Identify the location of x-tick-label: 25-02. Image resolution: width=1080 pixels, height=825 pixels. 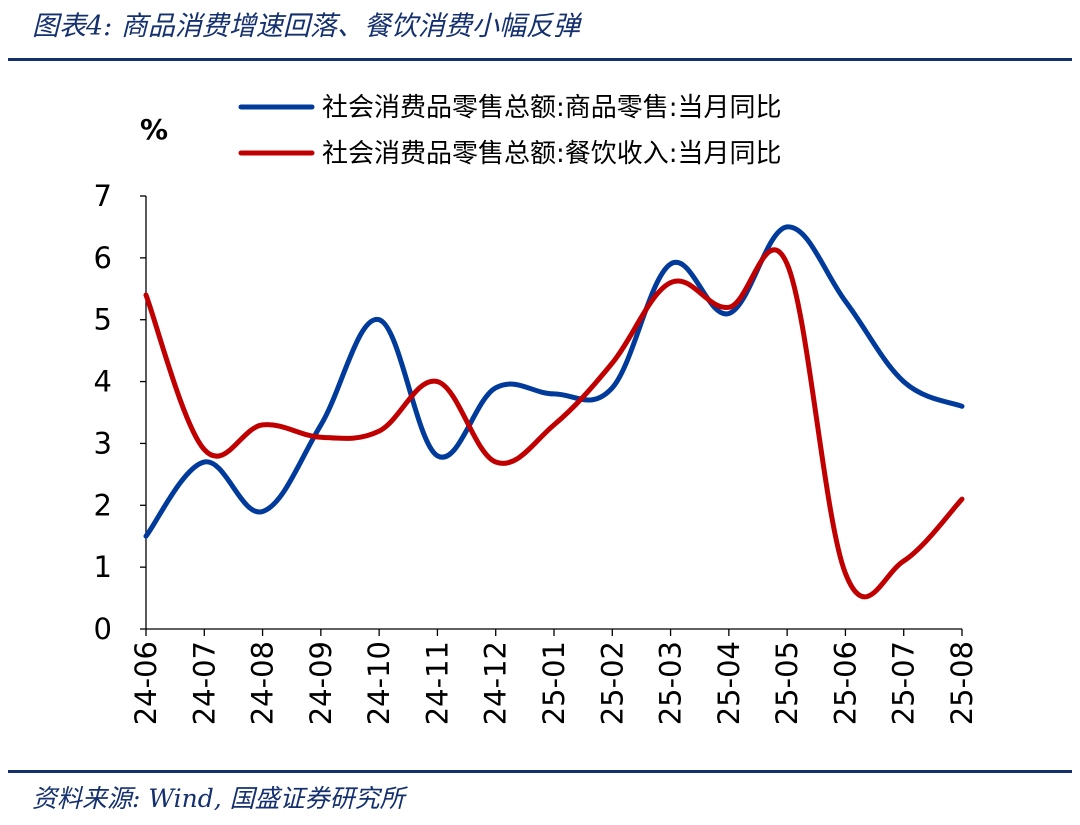
(612, 683).